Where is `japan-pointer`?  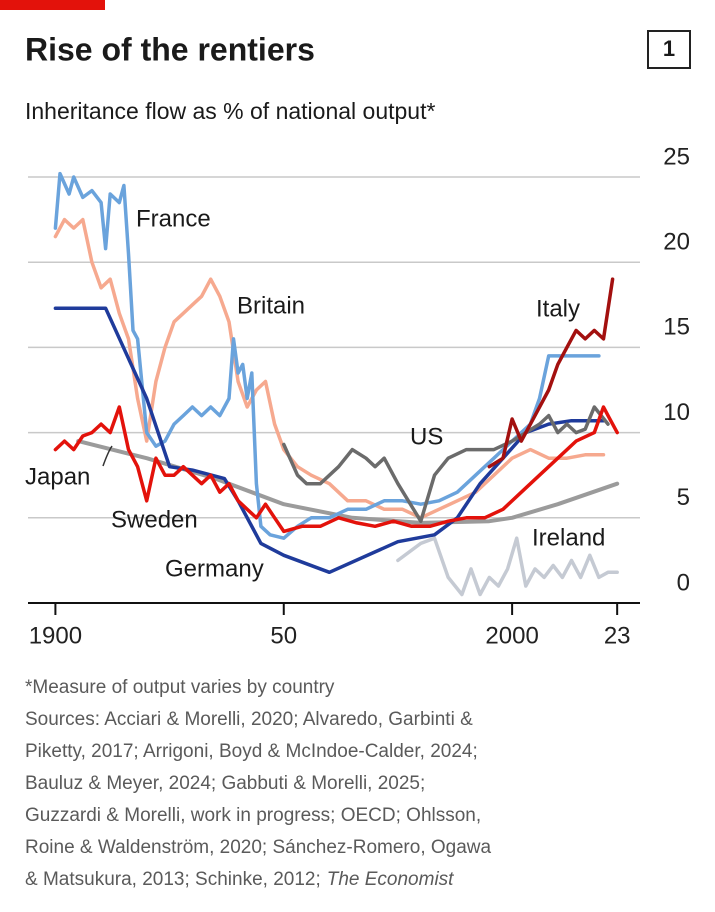
japan-pointer is located at coordinates (107, 456).